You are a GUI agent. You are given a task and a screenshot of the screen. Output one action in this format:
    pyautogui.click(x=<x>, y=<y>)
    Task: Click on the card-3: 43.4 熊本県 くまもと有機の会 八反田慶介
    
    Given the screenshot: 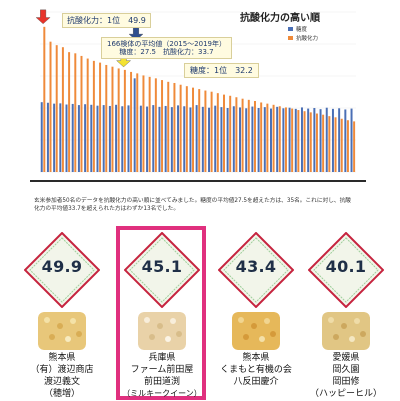 What is the action you would take?
    pyautogui.click(x=256, y=315)
    